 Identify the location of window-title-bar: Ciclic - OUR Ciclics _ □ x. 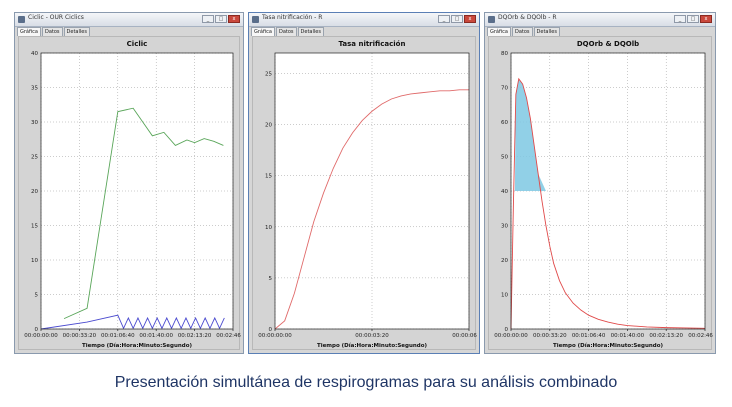
(129, 20).